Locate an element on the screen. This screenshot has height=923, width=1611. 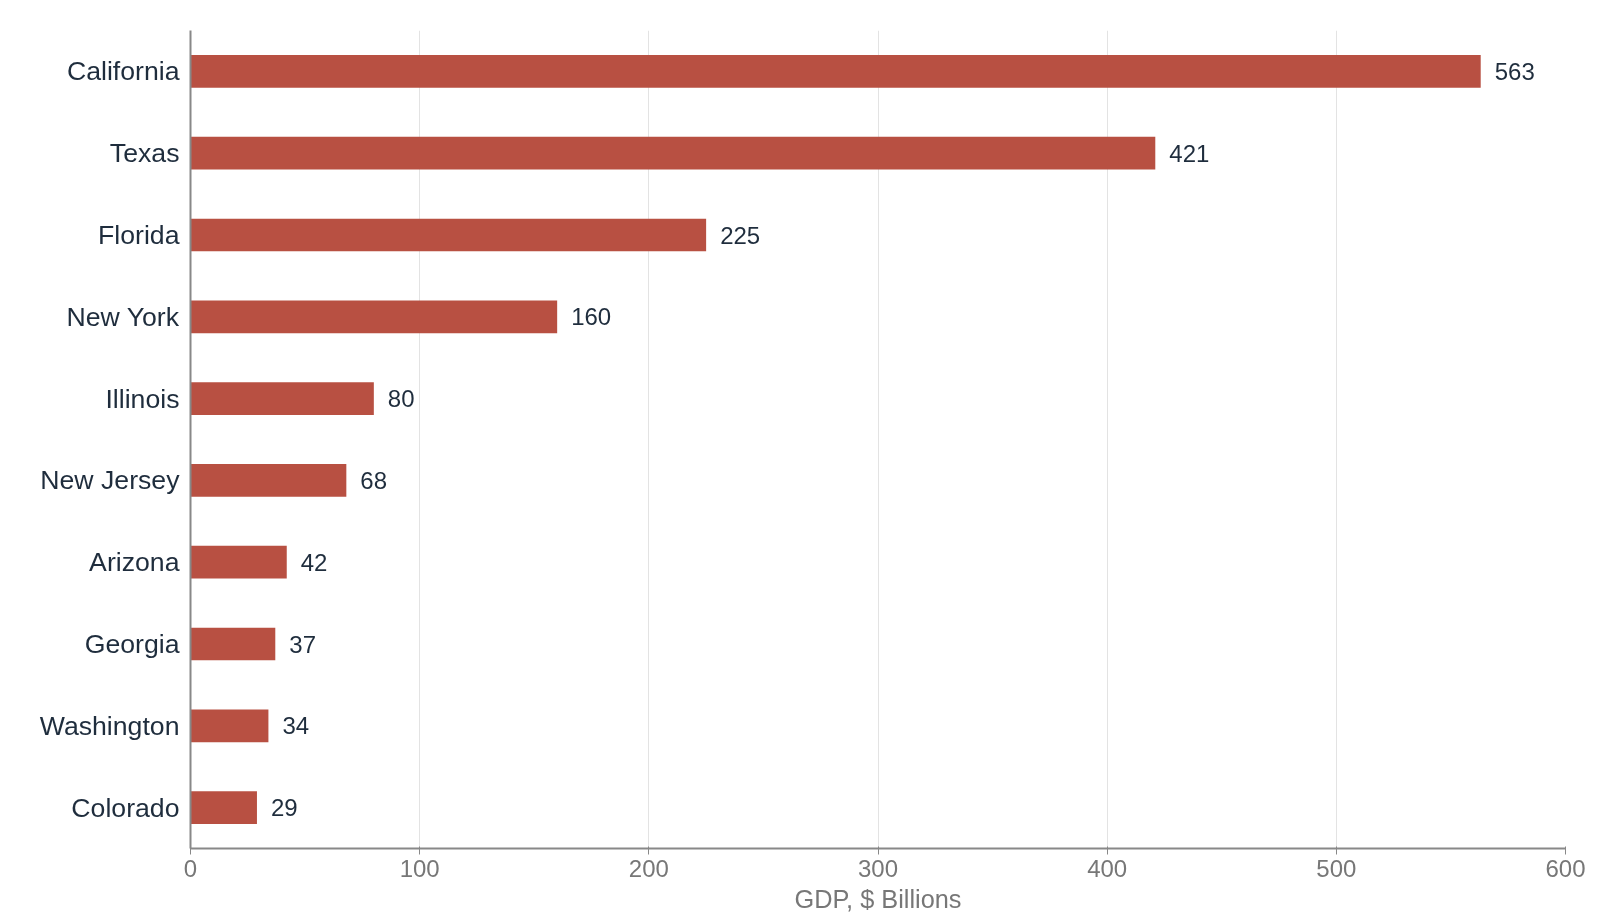
data-label: 563 is located at coordinates (1514, 71).